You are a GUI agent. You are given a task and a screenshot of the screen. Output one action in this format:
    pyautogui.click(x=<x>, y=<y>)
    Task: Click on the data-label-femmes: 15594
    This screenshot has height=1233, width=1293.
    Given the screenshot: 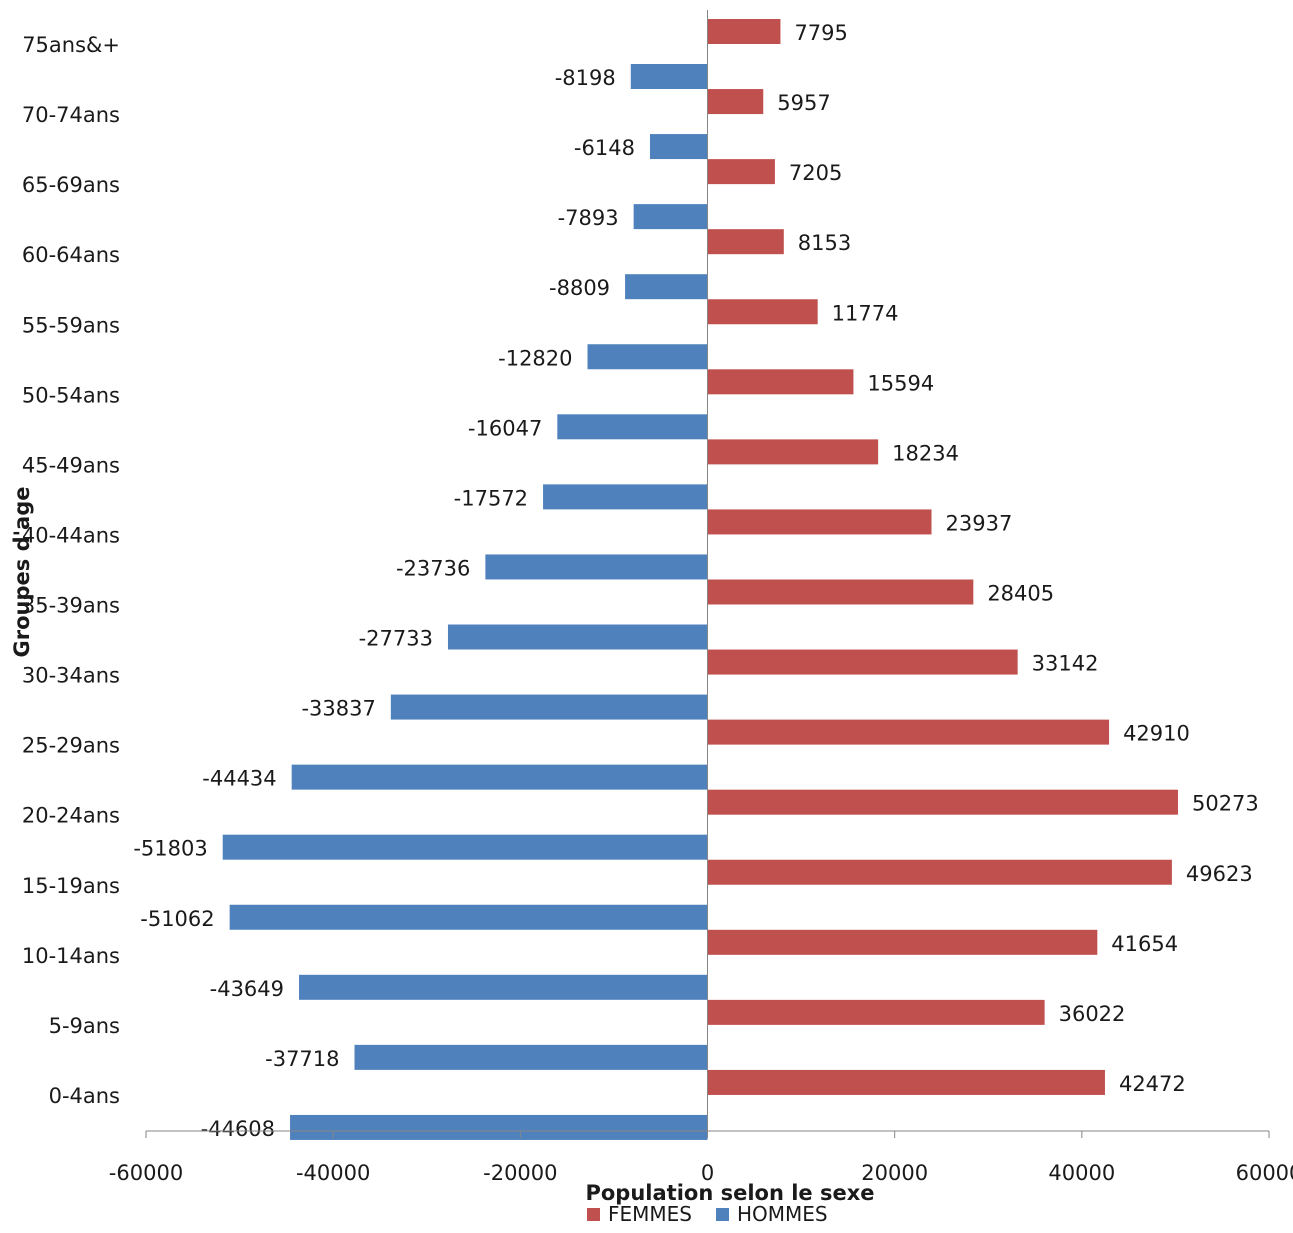 What is the action you would take?
    pyautogui.click(x=900, y=383)
    